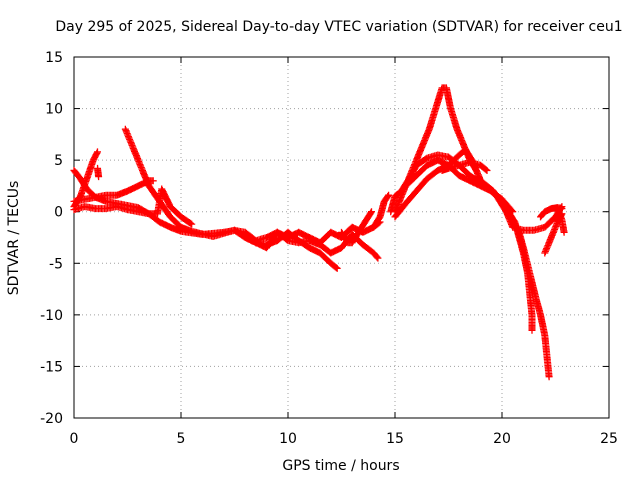 The height and width of the screenshot is (480, 640). What do you see at coordinates (51, 367) in the screenshot?
I see `y-tick-label: -15` at bounding box center [51, 367].